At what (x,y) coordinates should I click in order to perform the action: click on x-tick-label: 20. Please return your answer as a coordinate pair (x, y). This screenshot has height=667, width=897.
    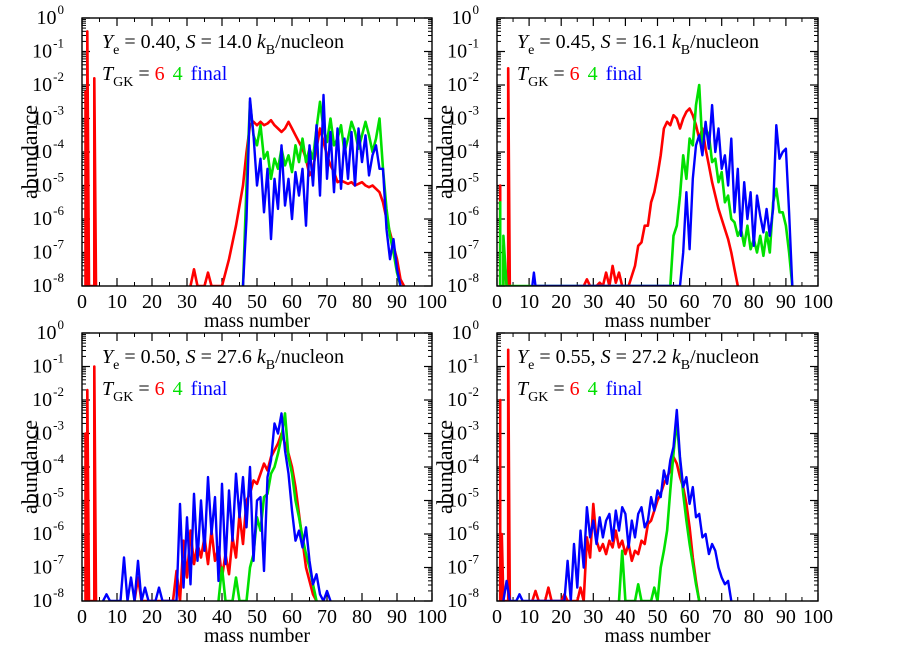
    Looking at the image, I should click on (152, 302).